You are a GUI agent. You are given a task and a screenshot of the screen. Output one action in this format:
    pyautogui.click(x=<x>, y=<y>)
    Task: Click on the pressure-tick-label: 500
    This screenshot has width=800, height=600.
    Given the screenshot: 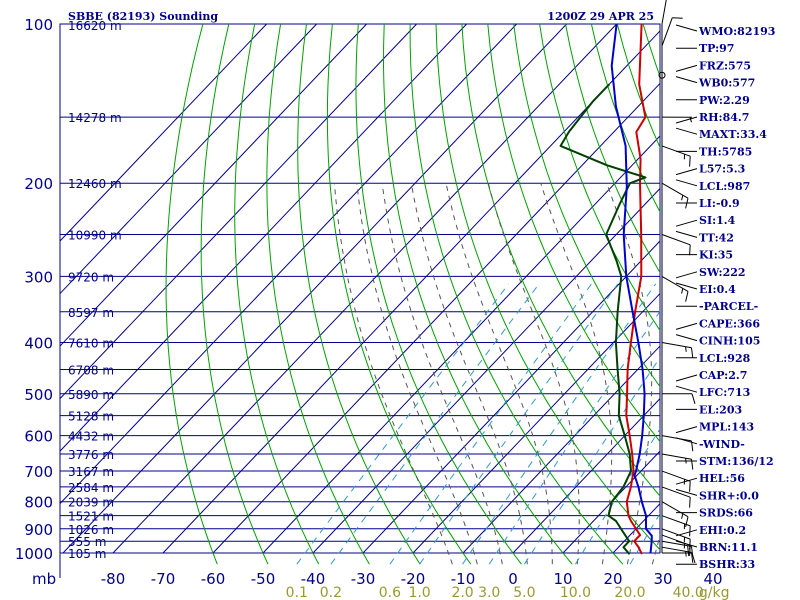 What is the action you would take?
    pyautogui.click(x=38, y=395)
    